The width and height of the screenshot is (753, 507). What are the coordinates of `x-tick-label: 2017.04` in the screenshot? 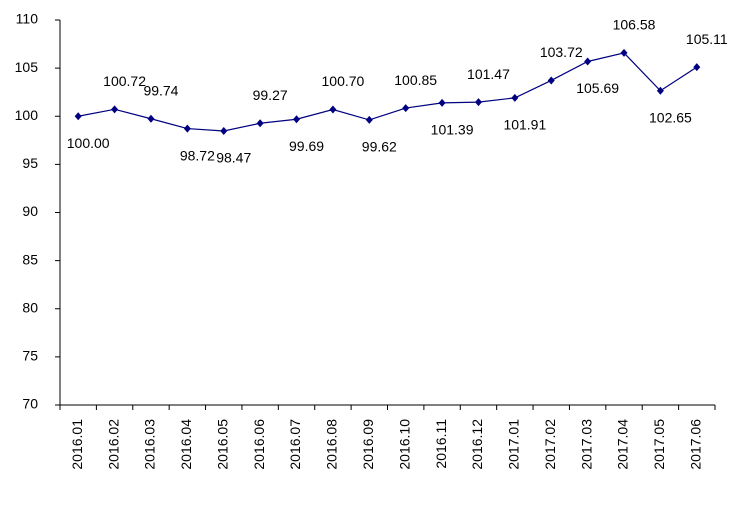 It's located at (623, 444).